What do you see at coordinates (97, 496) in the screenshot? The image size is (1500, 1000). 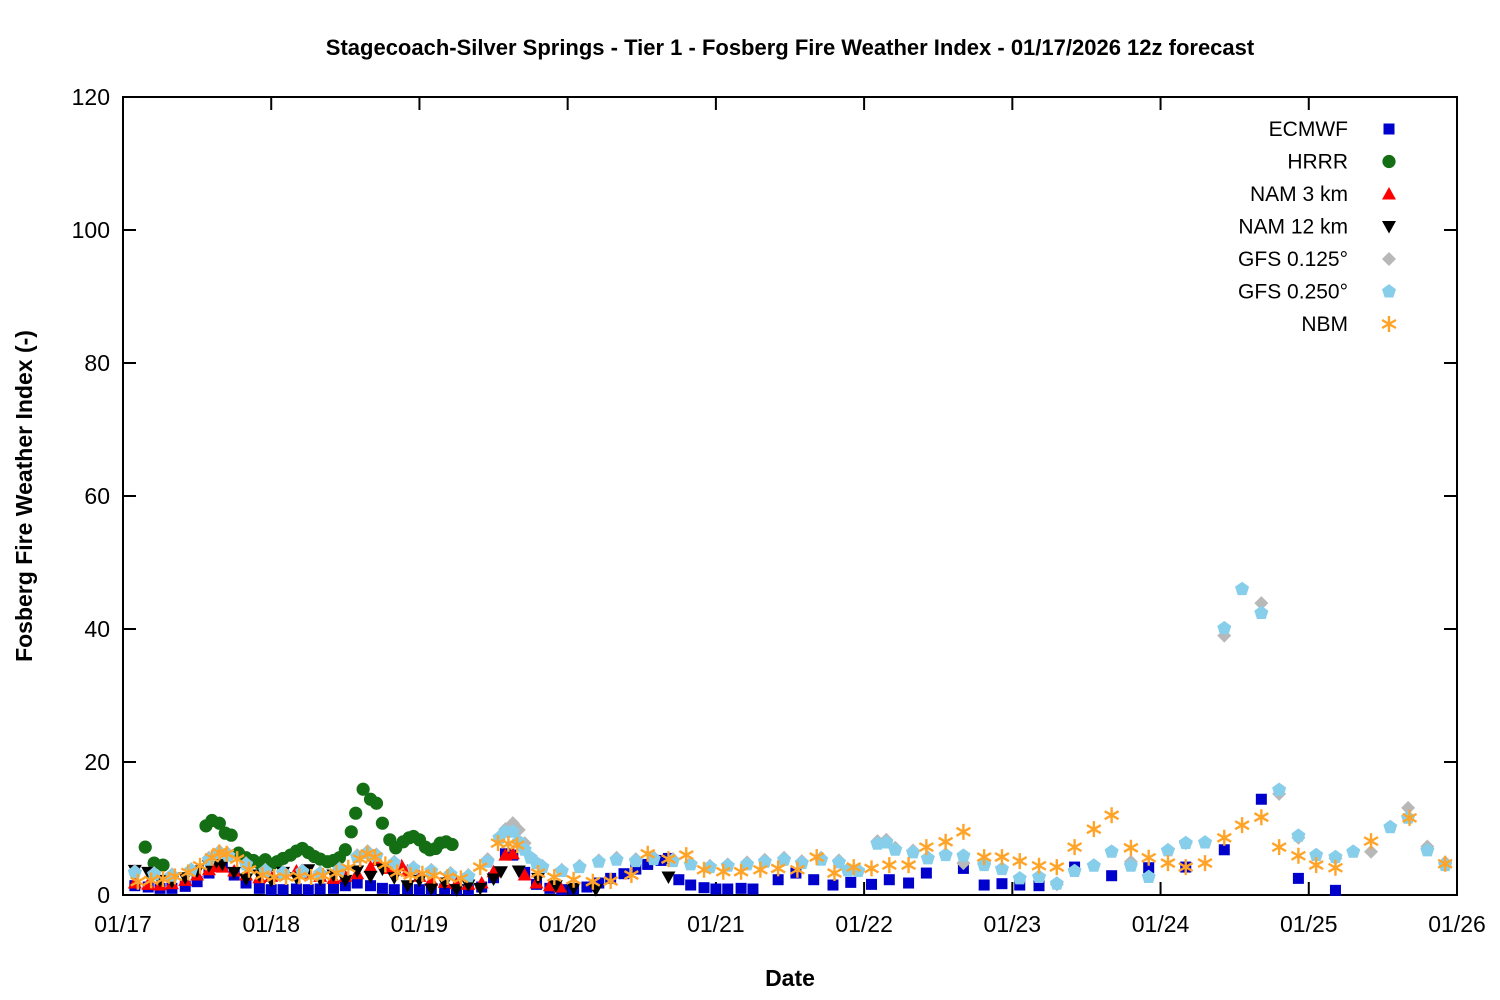 I see `y-tick-label: 60` at bounding box center [97, 496].